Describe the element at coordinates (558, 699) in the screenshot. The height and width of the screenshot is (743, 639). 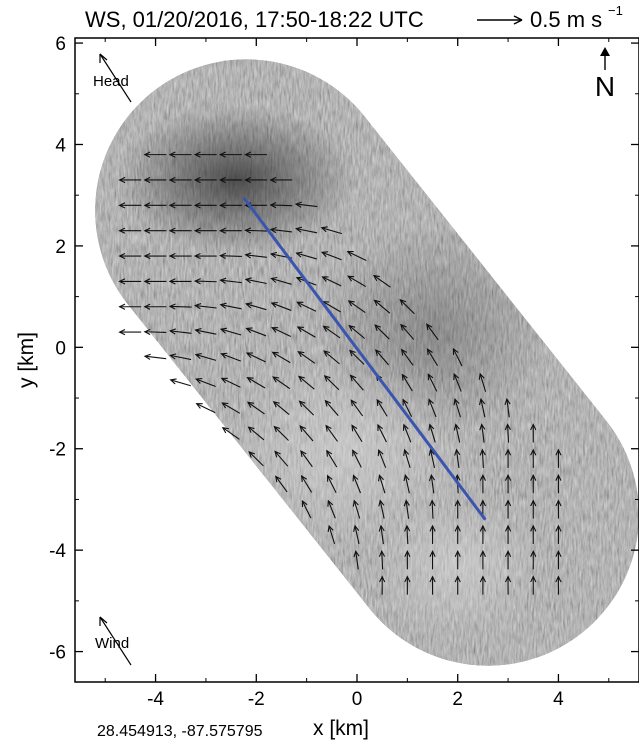
I see `x-tick-label: 4` at that location.